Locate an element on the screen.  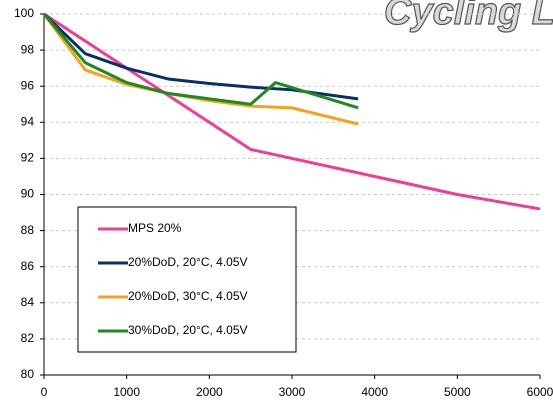
legend-label: MPS 20% is located at coordinates (155, 228).